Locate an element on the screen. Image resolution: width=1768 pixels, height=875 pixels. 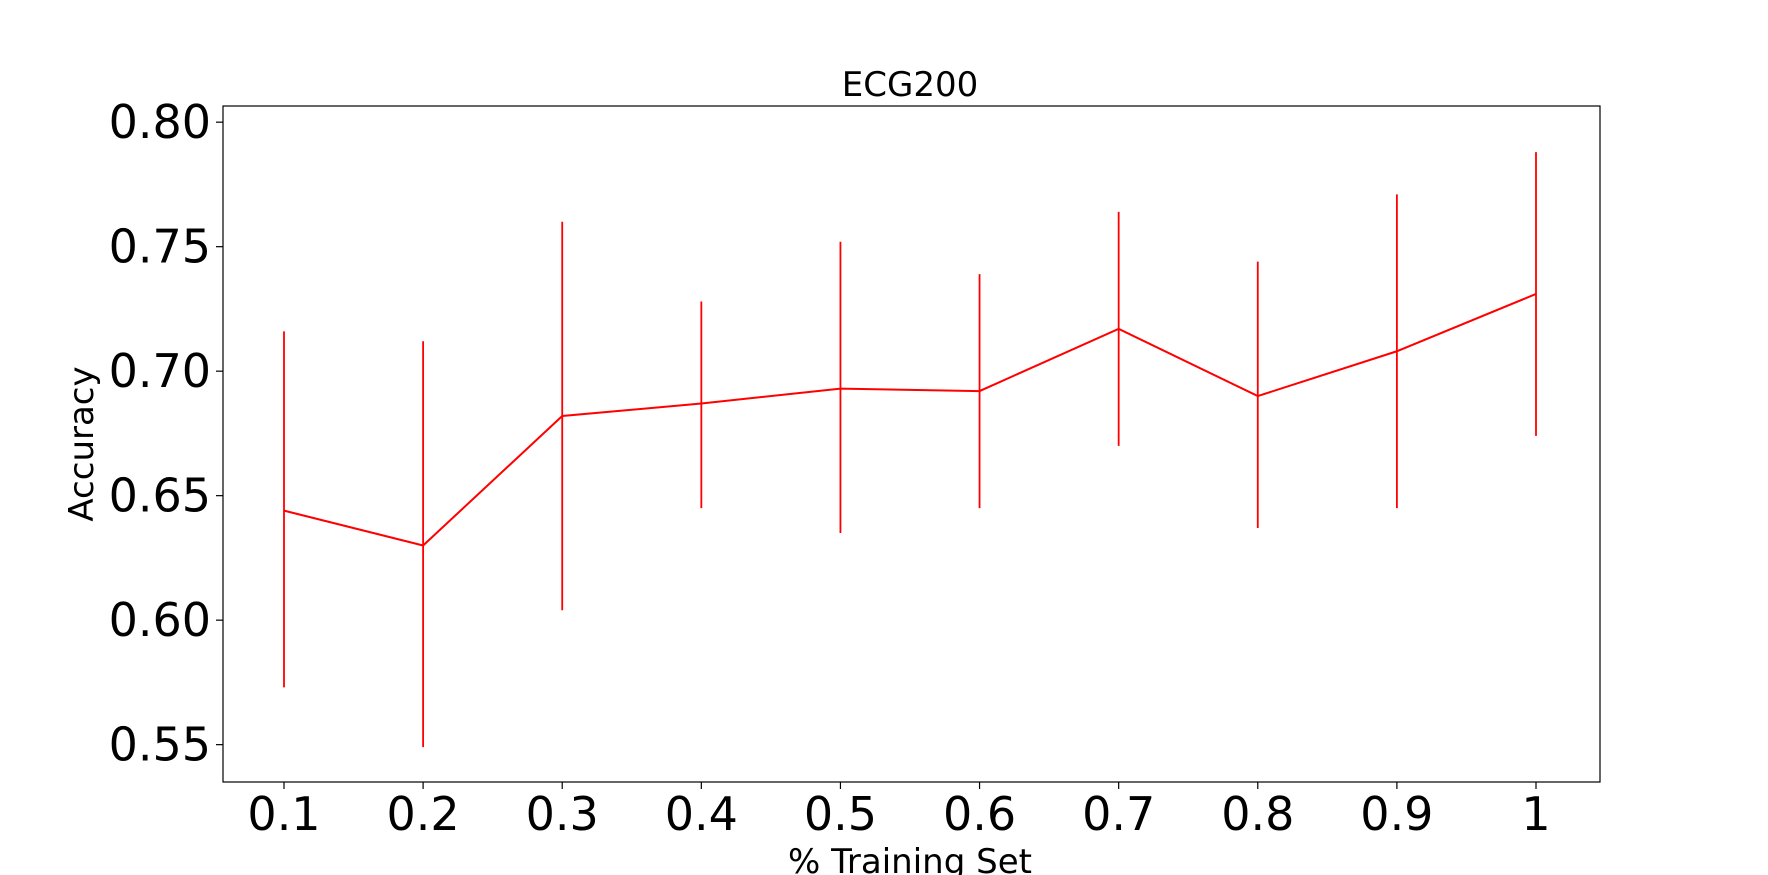
y-tick-label: 0.75 is located at coordinates (160, 247).